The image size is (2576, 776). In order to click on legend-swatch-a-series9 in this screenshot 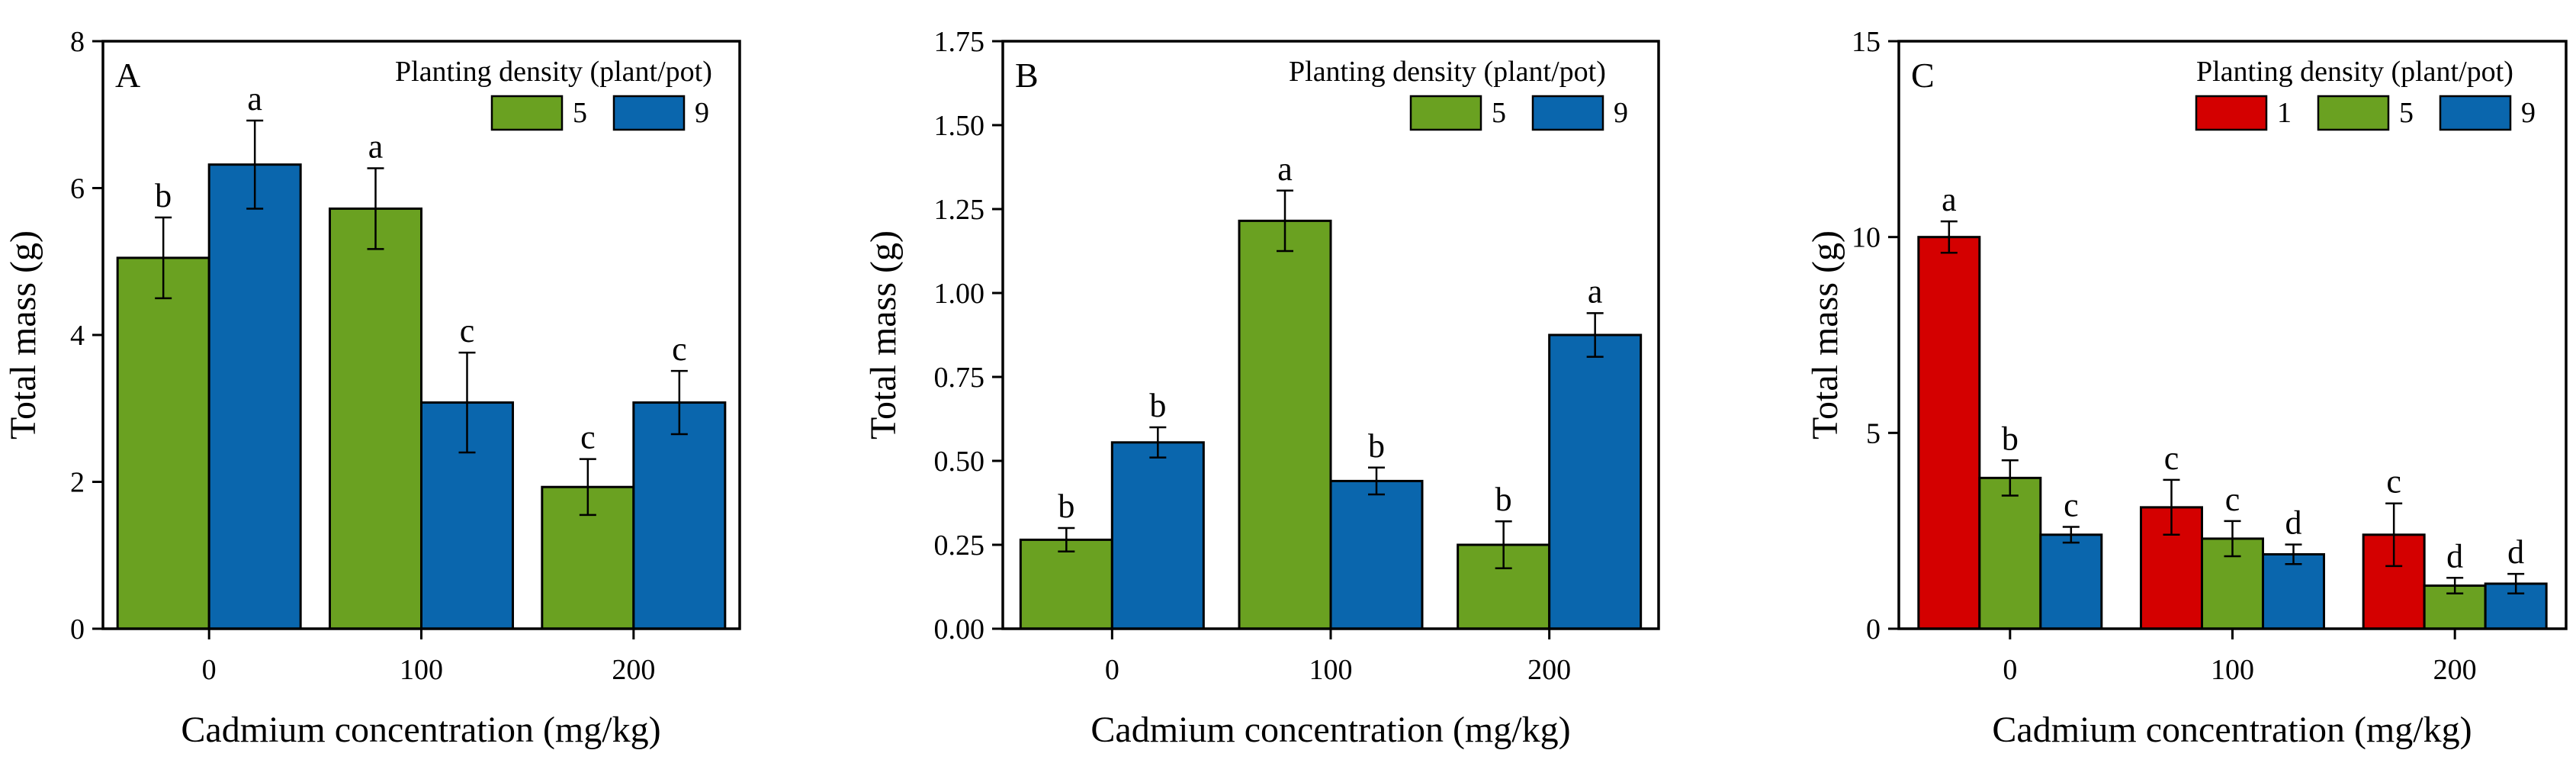, I will do `click(649, 113)`.